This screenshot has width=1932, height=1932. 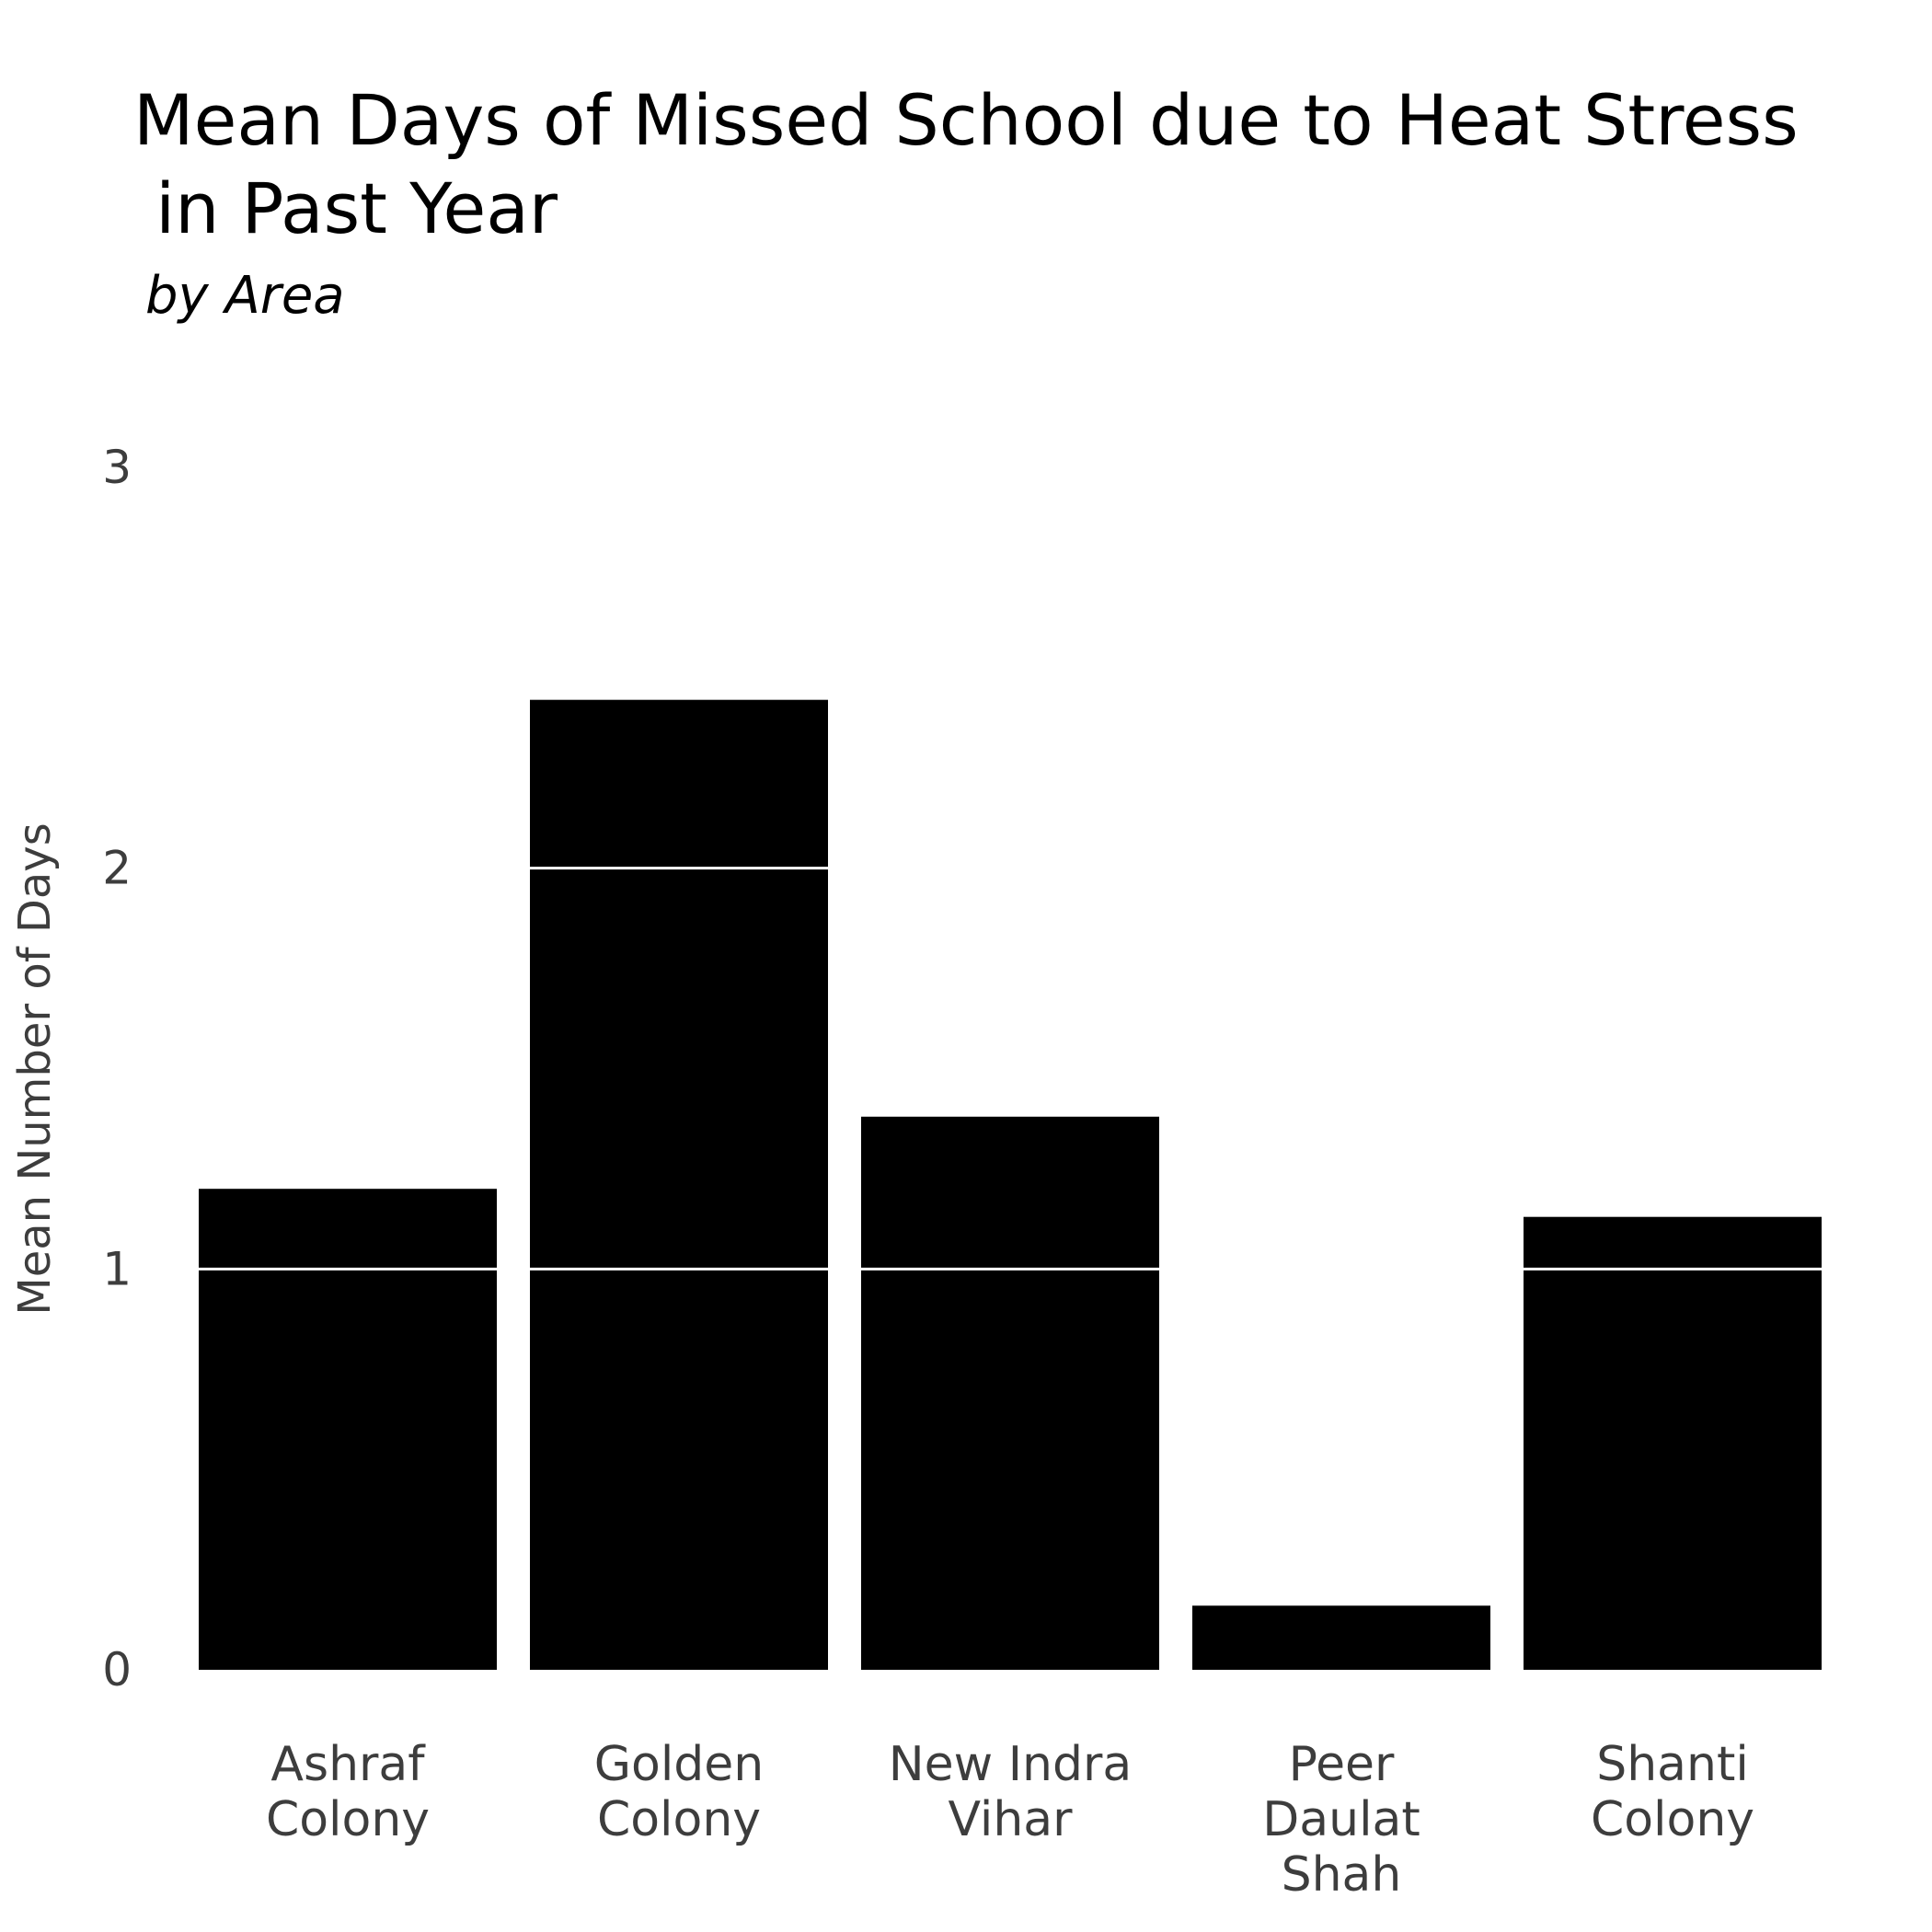 What do you see at coordinates (1011, 1764) in the screenshot?
I see `x-tick-label: New Indra` at bounding box center [1011, 1764].